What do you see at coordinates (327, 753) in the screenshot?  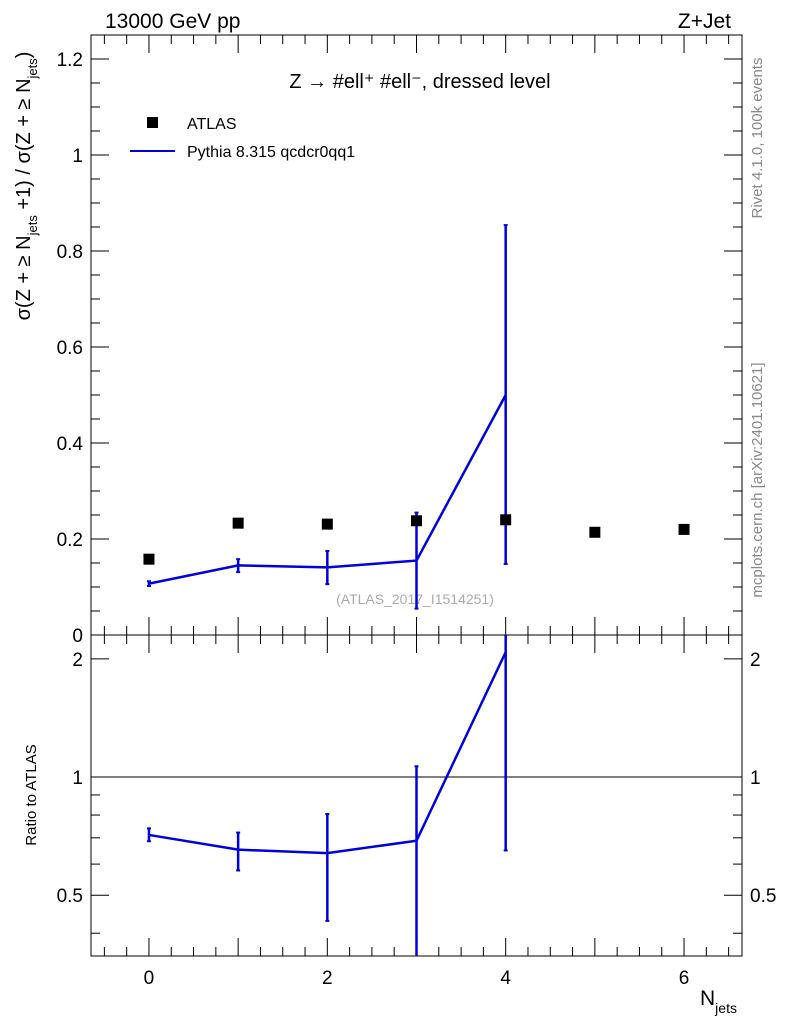 I see `ratio-line` at bounding box center [327, 753].